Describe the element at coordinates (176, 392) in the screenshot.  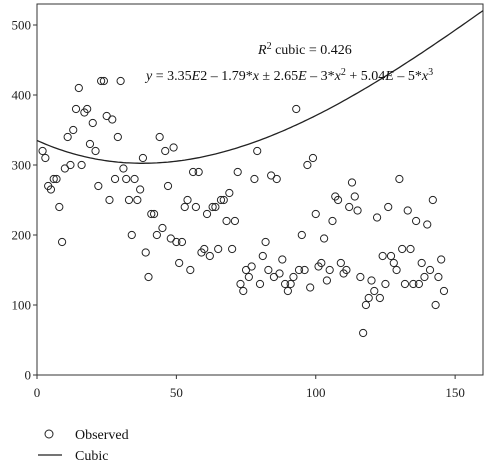
I see `x-tick-label: 50` at that location.